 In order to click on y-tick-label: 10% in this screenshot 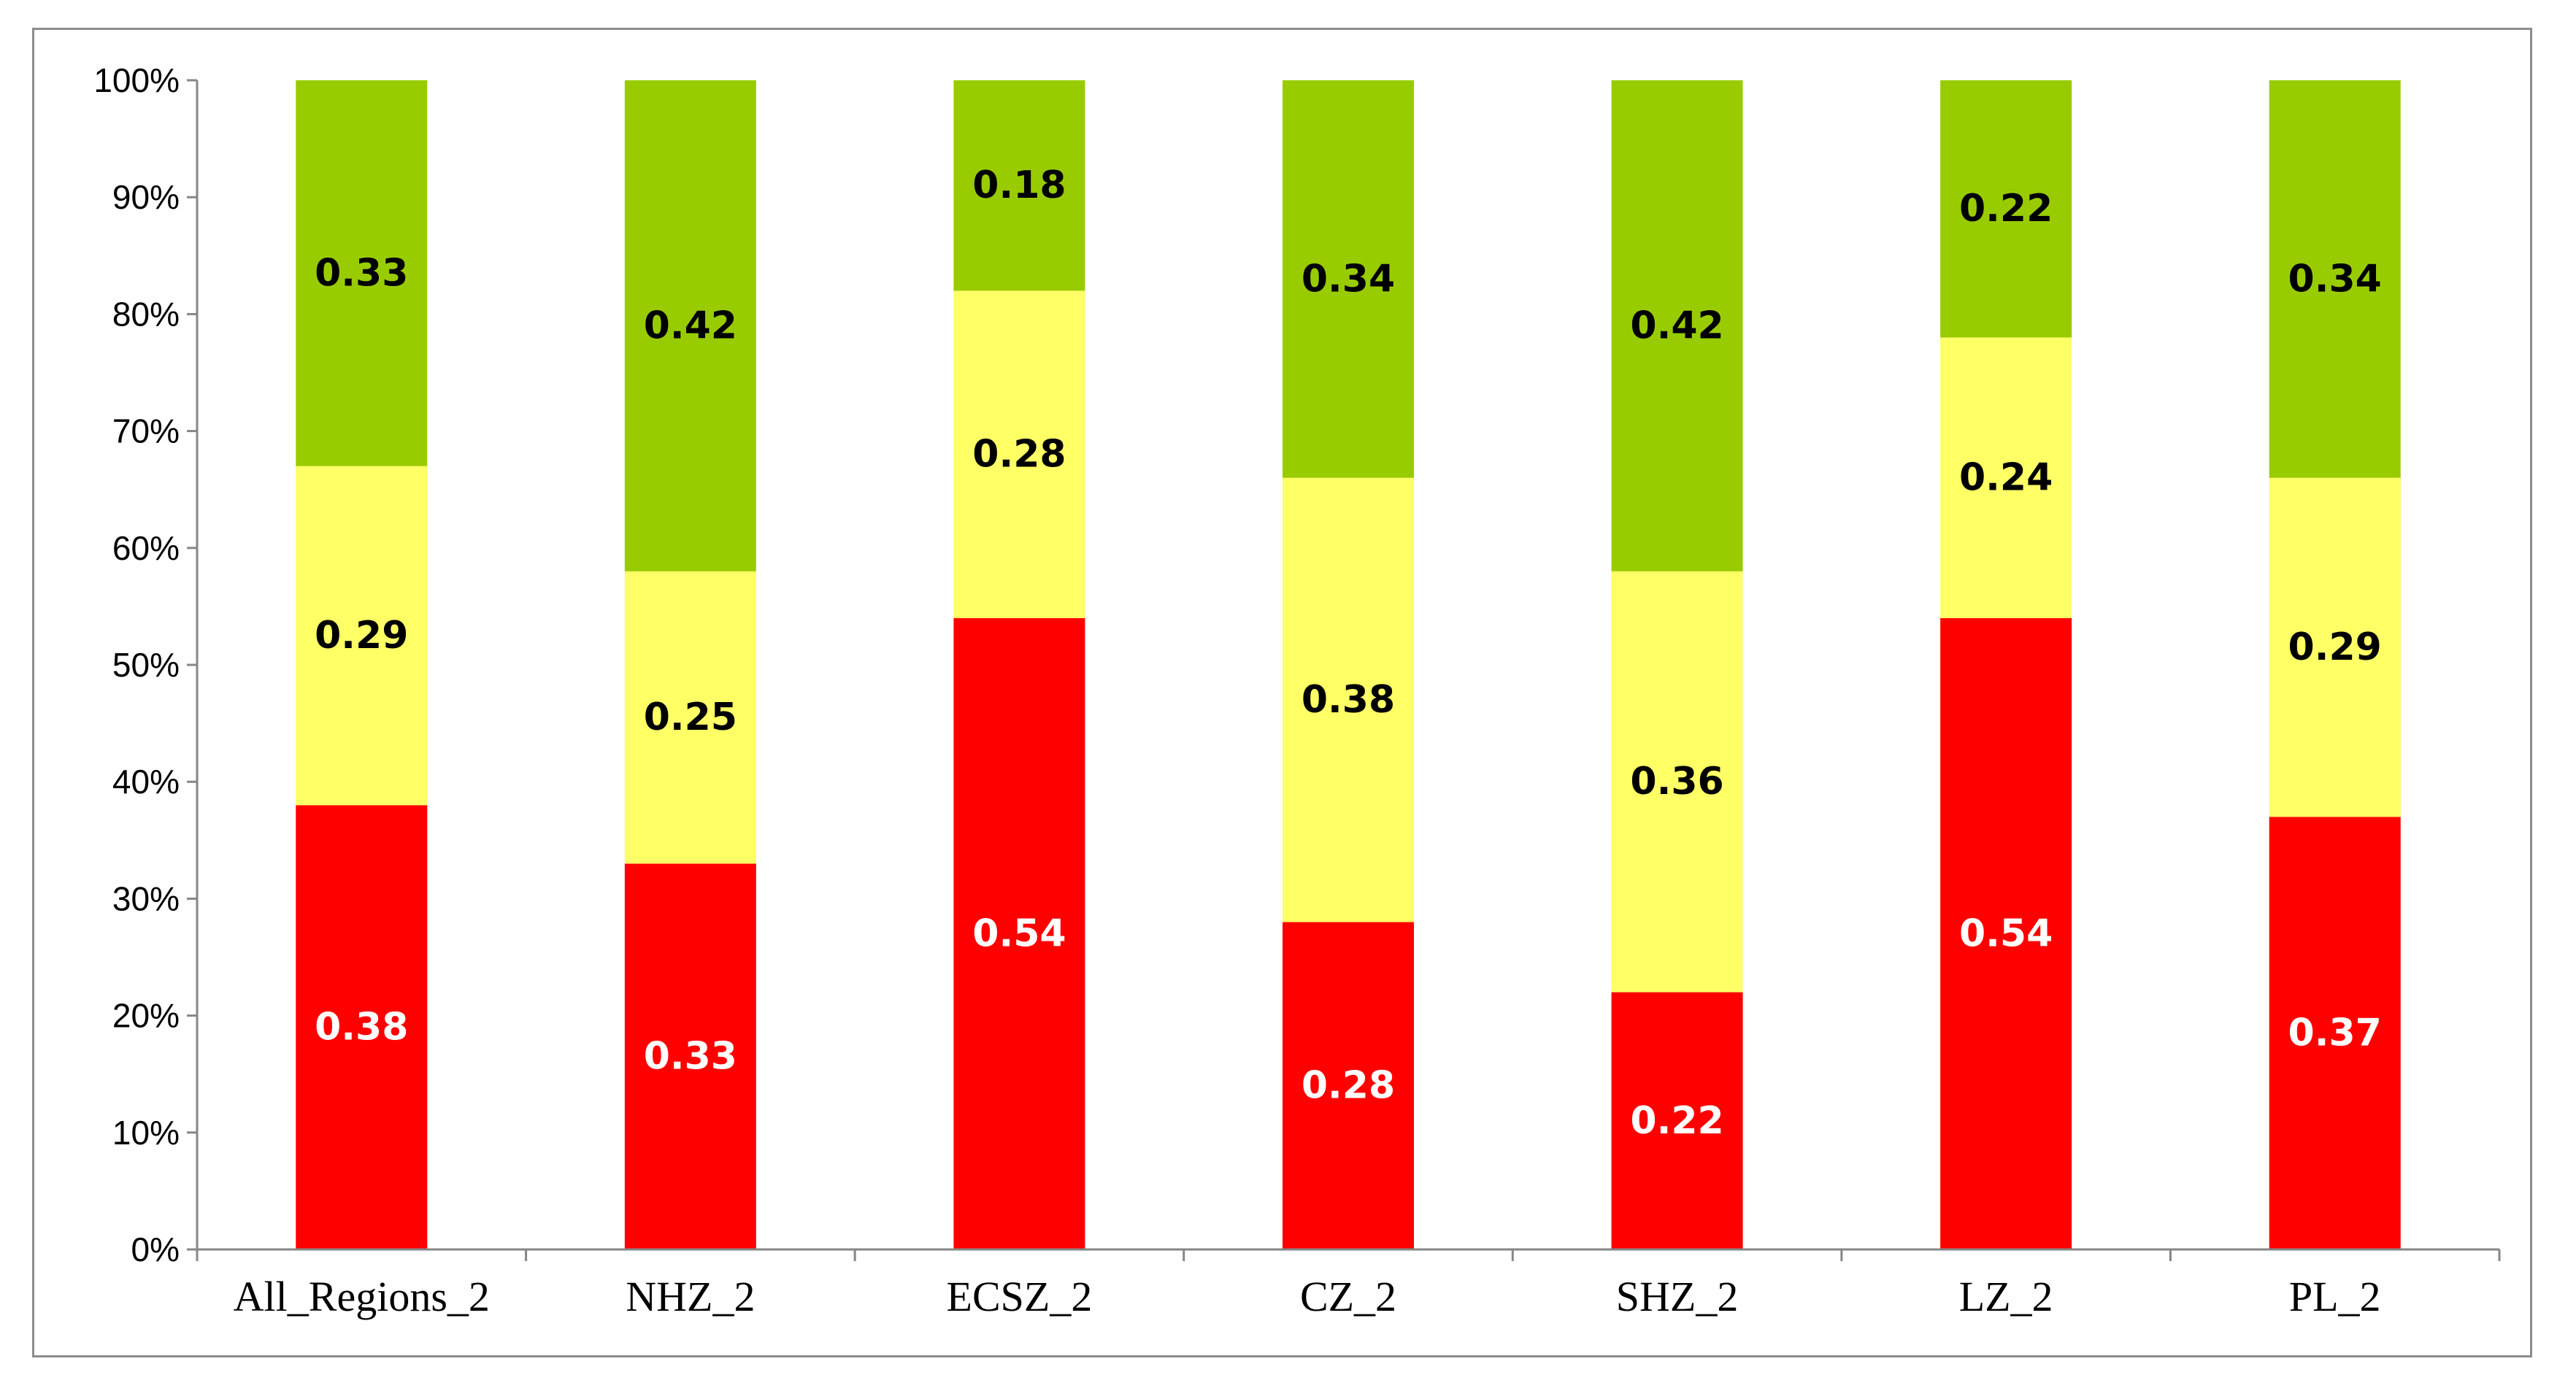, I will do `click(146, 1133)`.